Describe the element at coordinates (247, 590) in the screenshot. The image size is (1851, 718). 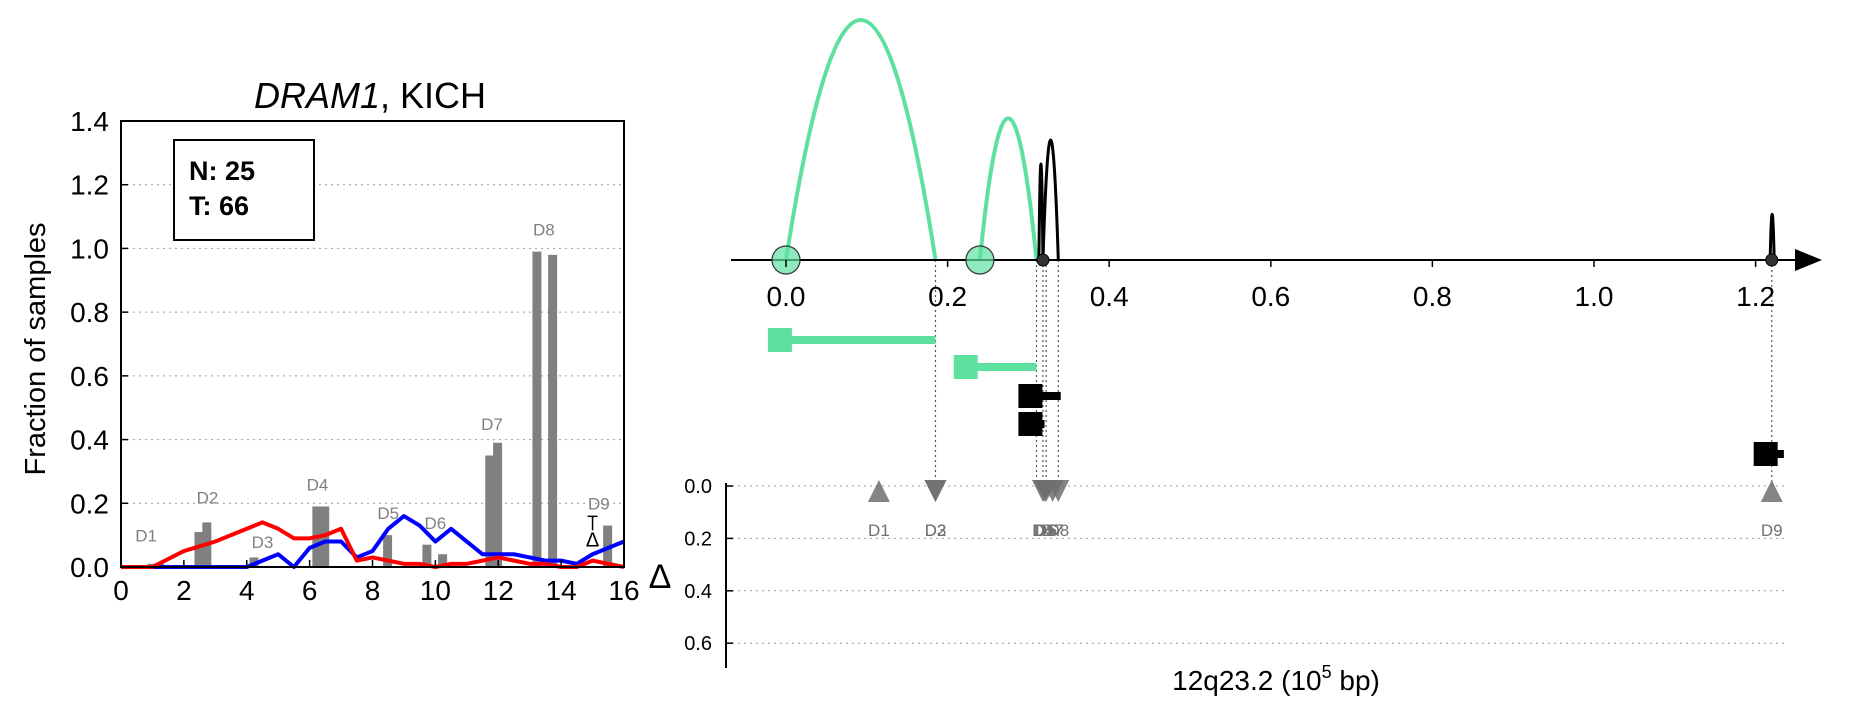
I see `x-tick-label: 4` at that location.